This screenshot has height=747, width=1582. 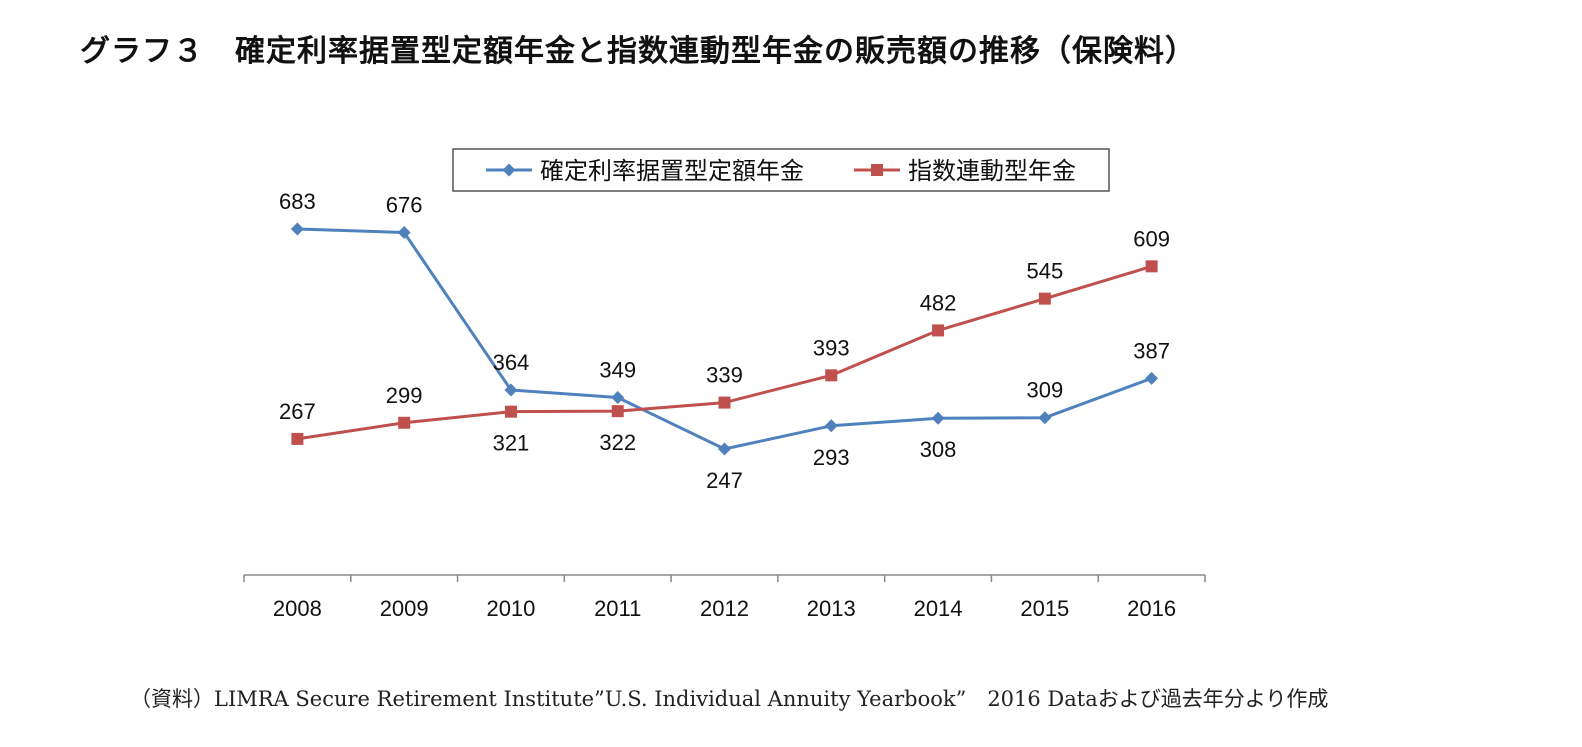 What do you see at coordinates (724, 480) in the screenshot?
I see `series-1-data-label: 247` at bounding box center [724, 480].